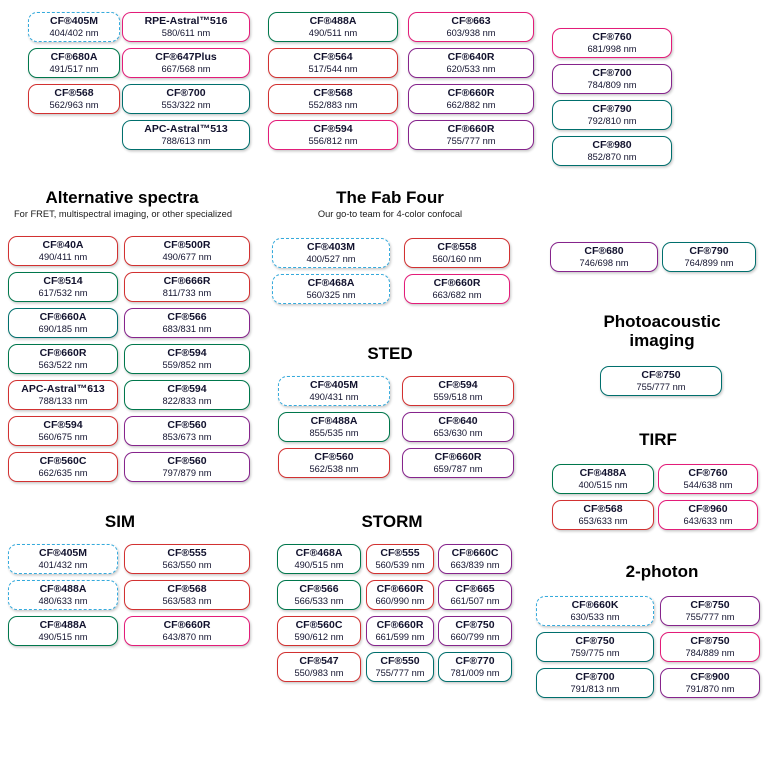 The width and height of the screenshot is (764, 764). I want to click on dye-wavelengths: 661/507 nm, so click(475, 600).